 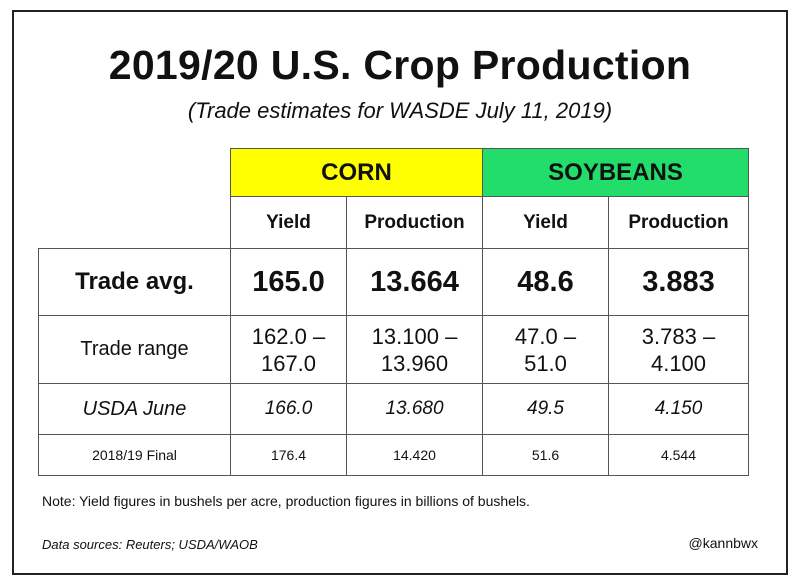 I want to click on table-cell: 166.0, so click(x=288, y=409).